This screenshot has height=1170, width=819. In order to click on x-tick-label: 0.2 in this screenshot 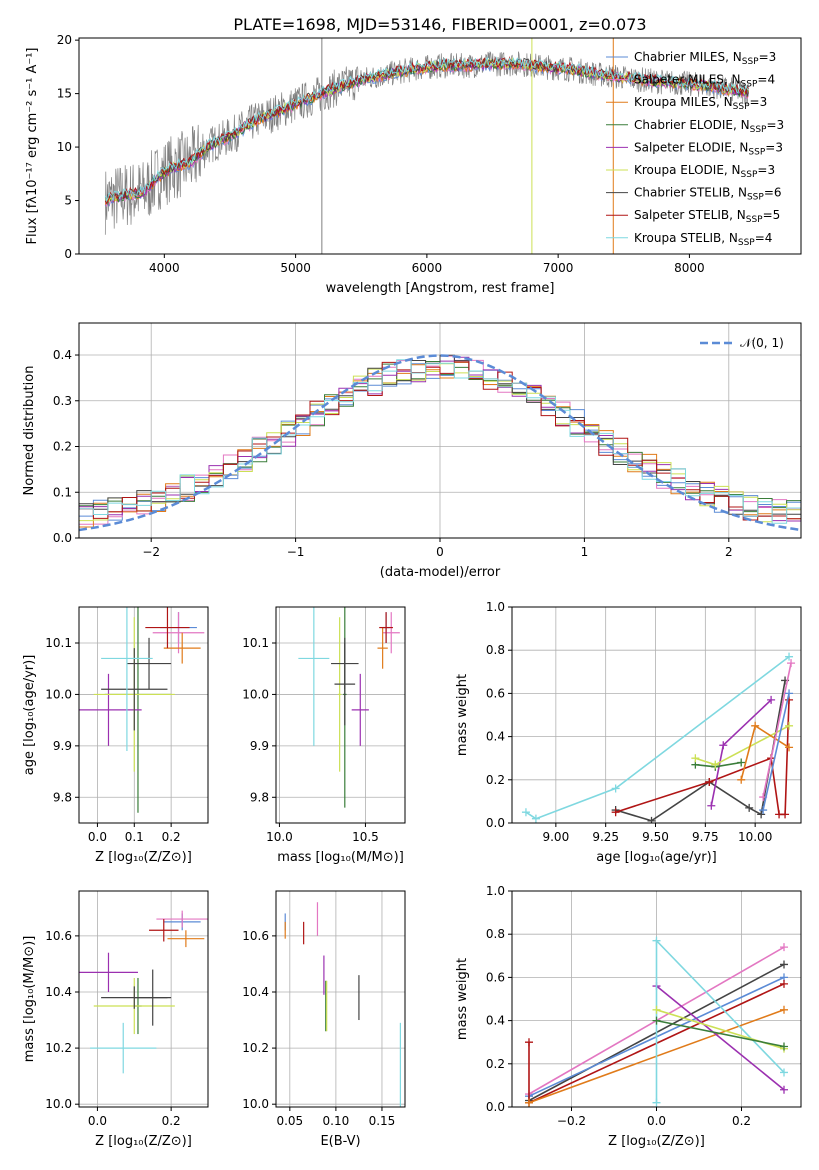, I will do `click(741, 1121)`.